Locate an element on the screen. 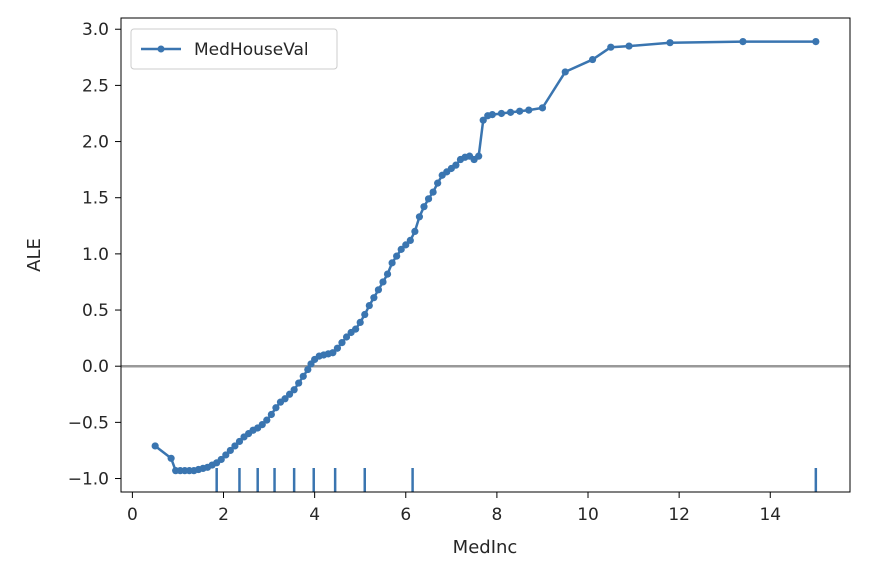  x-tick-label: 8 is located at coordinates (496, 515).